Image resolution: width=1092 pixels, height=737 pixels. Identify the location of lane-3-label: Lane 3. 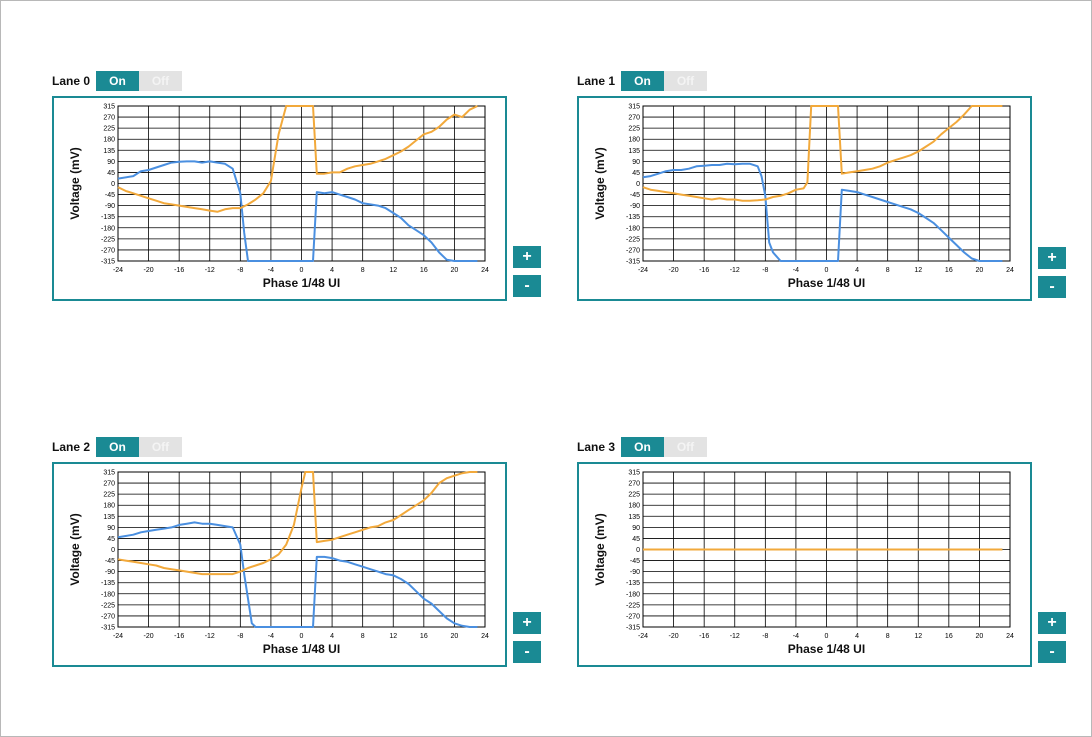
(596, 447).